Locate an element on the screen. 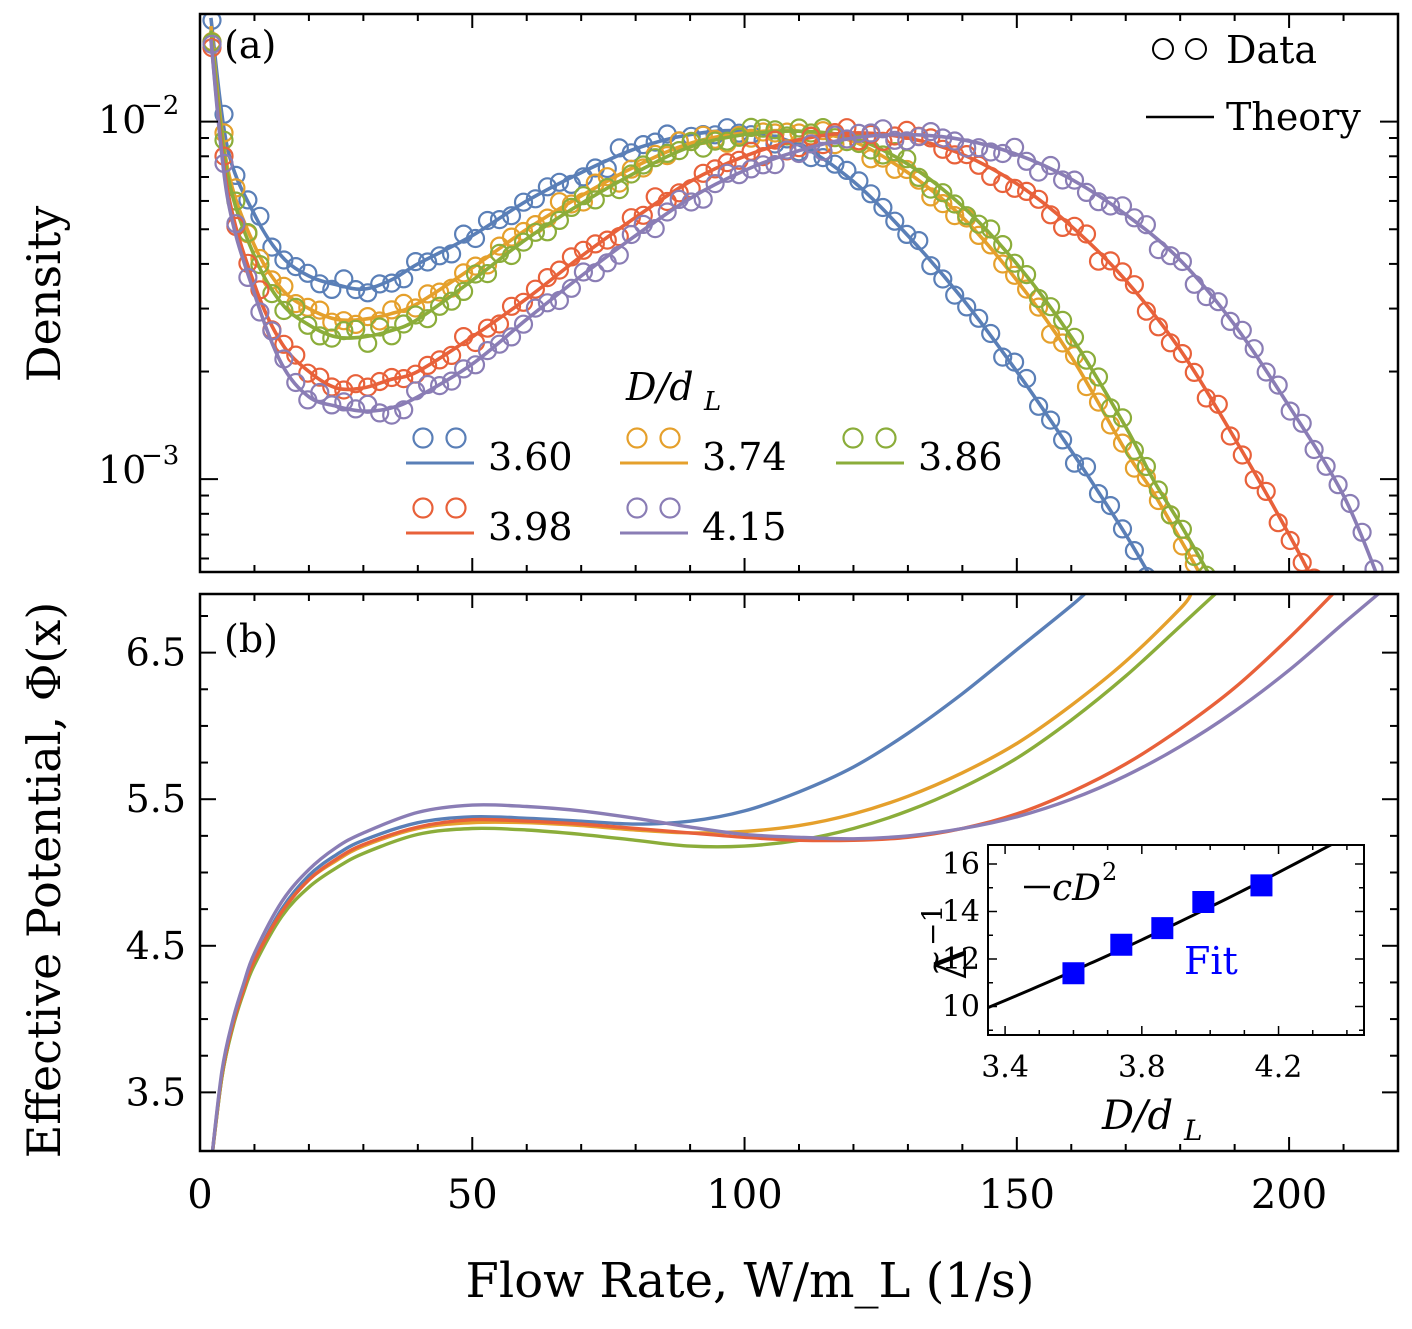  inset-background is located at coordinates (1176, 940).